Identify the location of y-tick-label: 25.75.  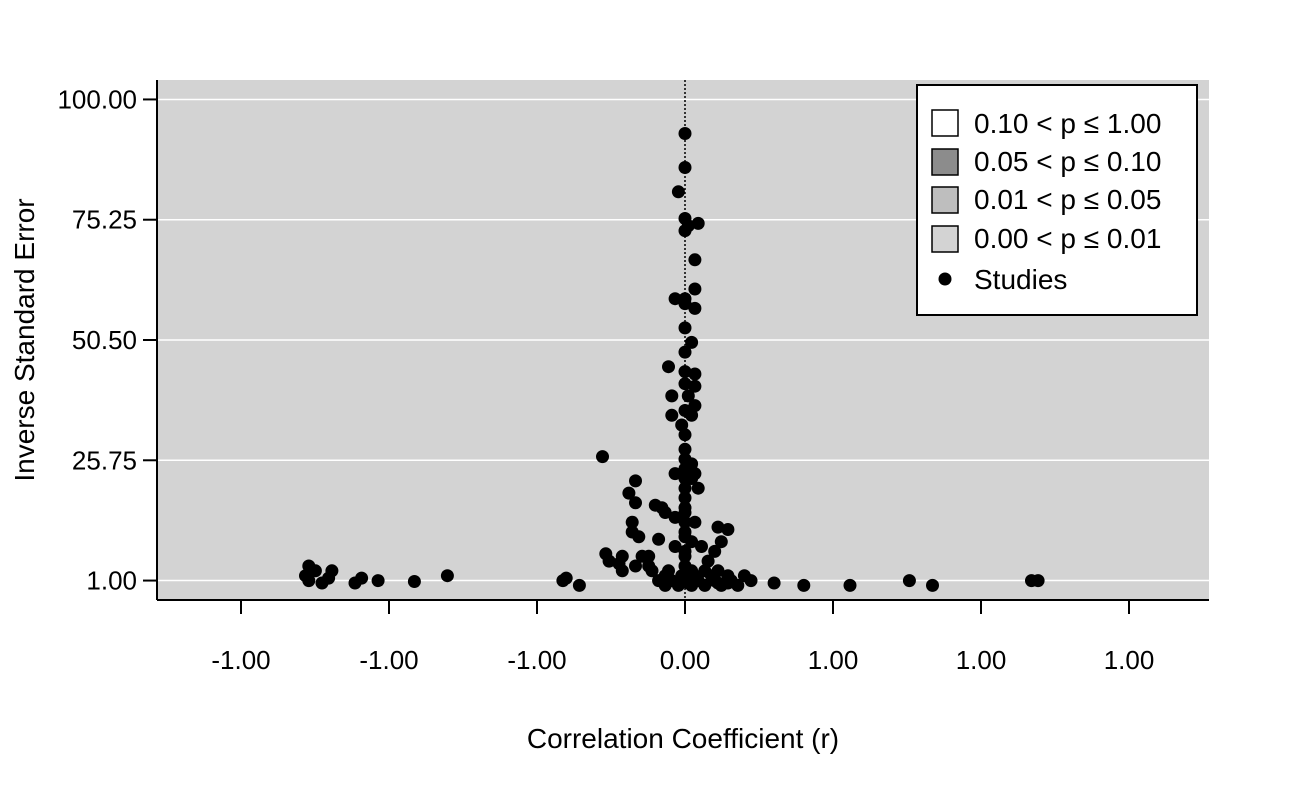
(104, 460).